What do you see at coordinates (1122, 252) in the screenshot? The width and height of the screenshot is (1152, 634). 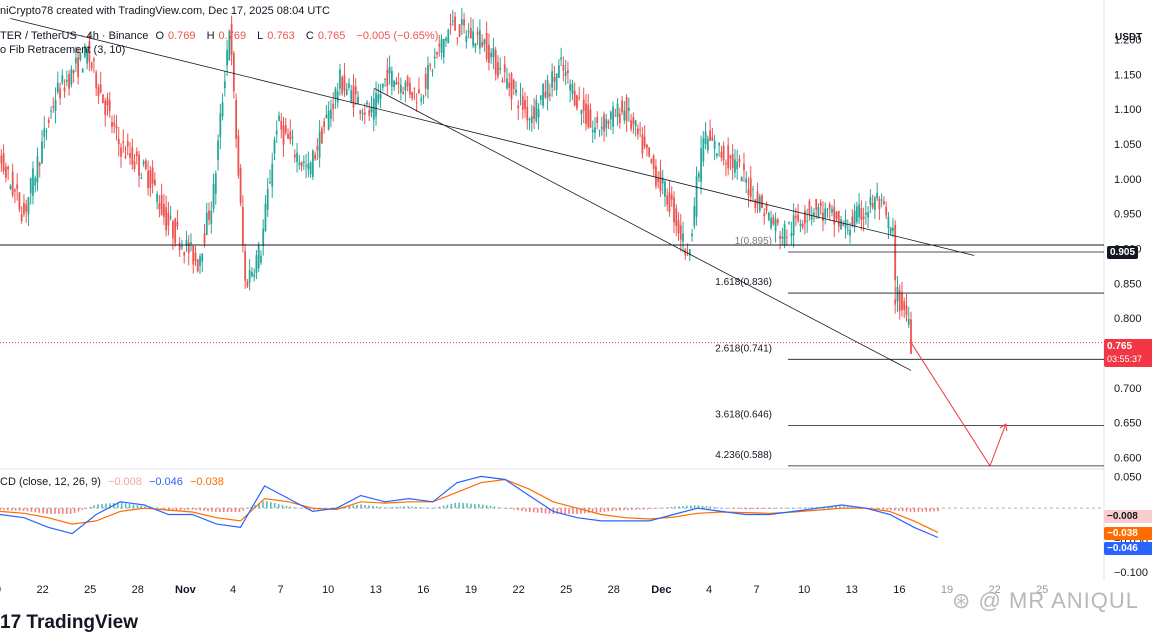 I see `level-price-tag: 0.905` at bounding box center [1122, 252].